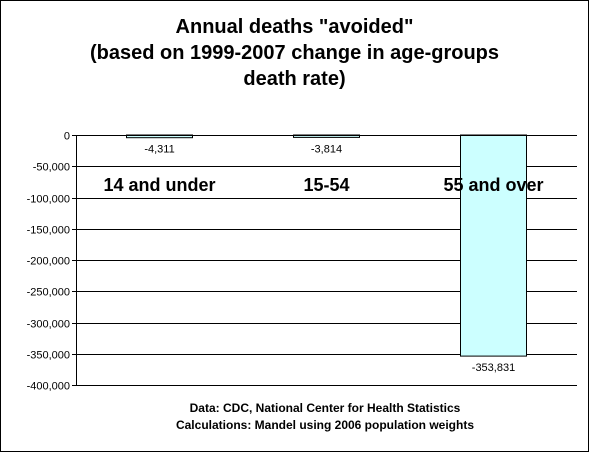 The height and width of the screenshot is (452, 589). I want to click on bar, so click(493, 245).